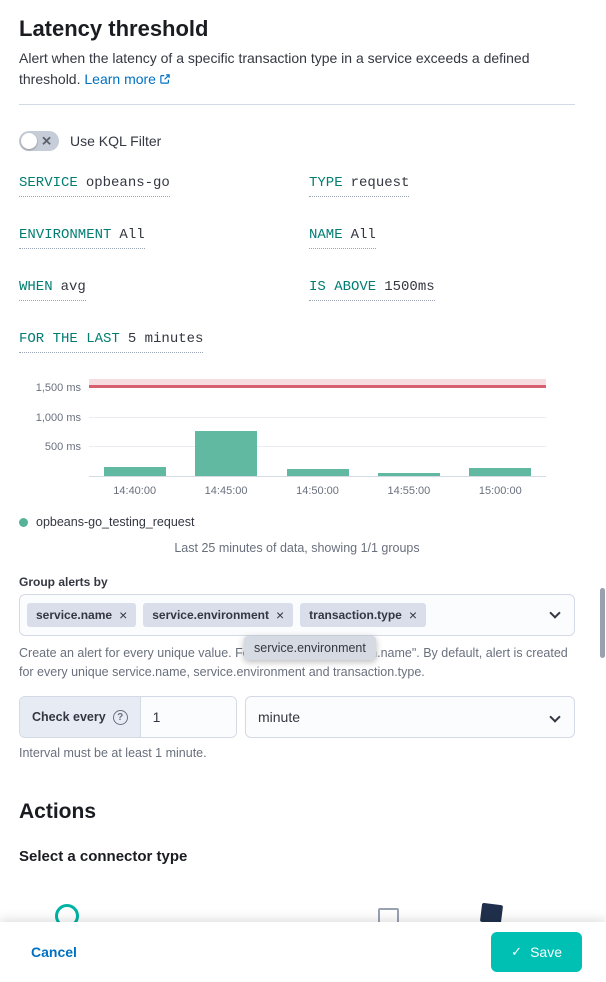 The height and width of the screenshot is (982, 606). What do you see at coordinates (58, 811) in the screenshot?
I see `actions-heading: Actions` at bounding box center [58, 811].